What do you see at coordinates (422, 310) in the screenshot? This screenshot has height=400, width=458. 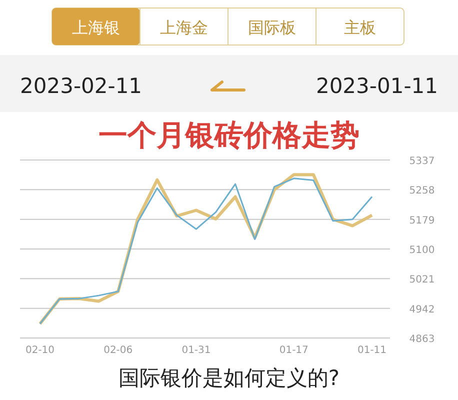 I see `y-tick-label: 4942` at bounding box center [422, 310].